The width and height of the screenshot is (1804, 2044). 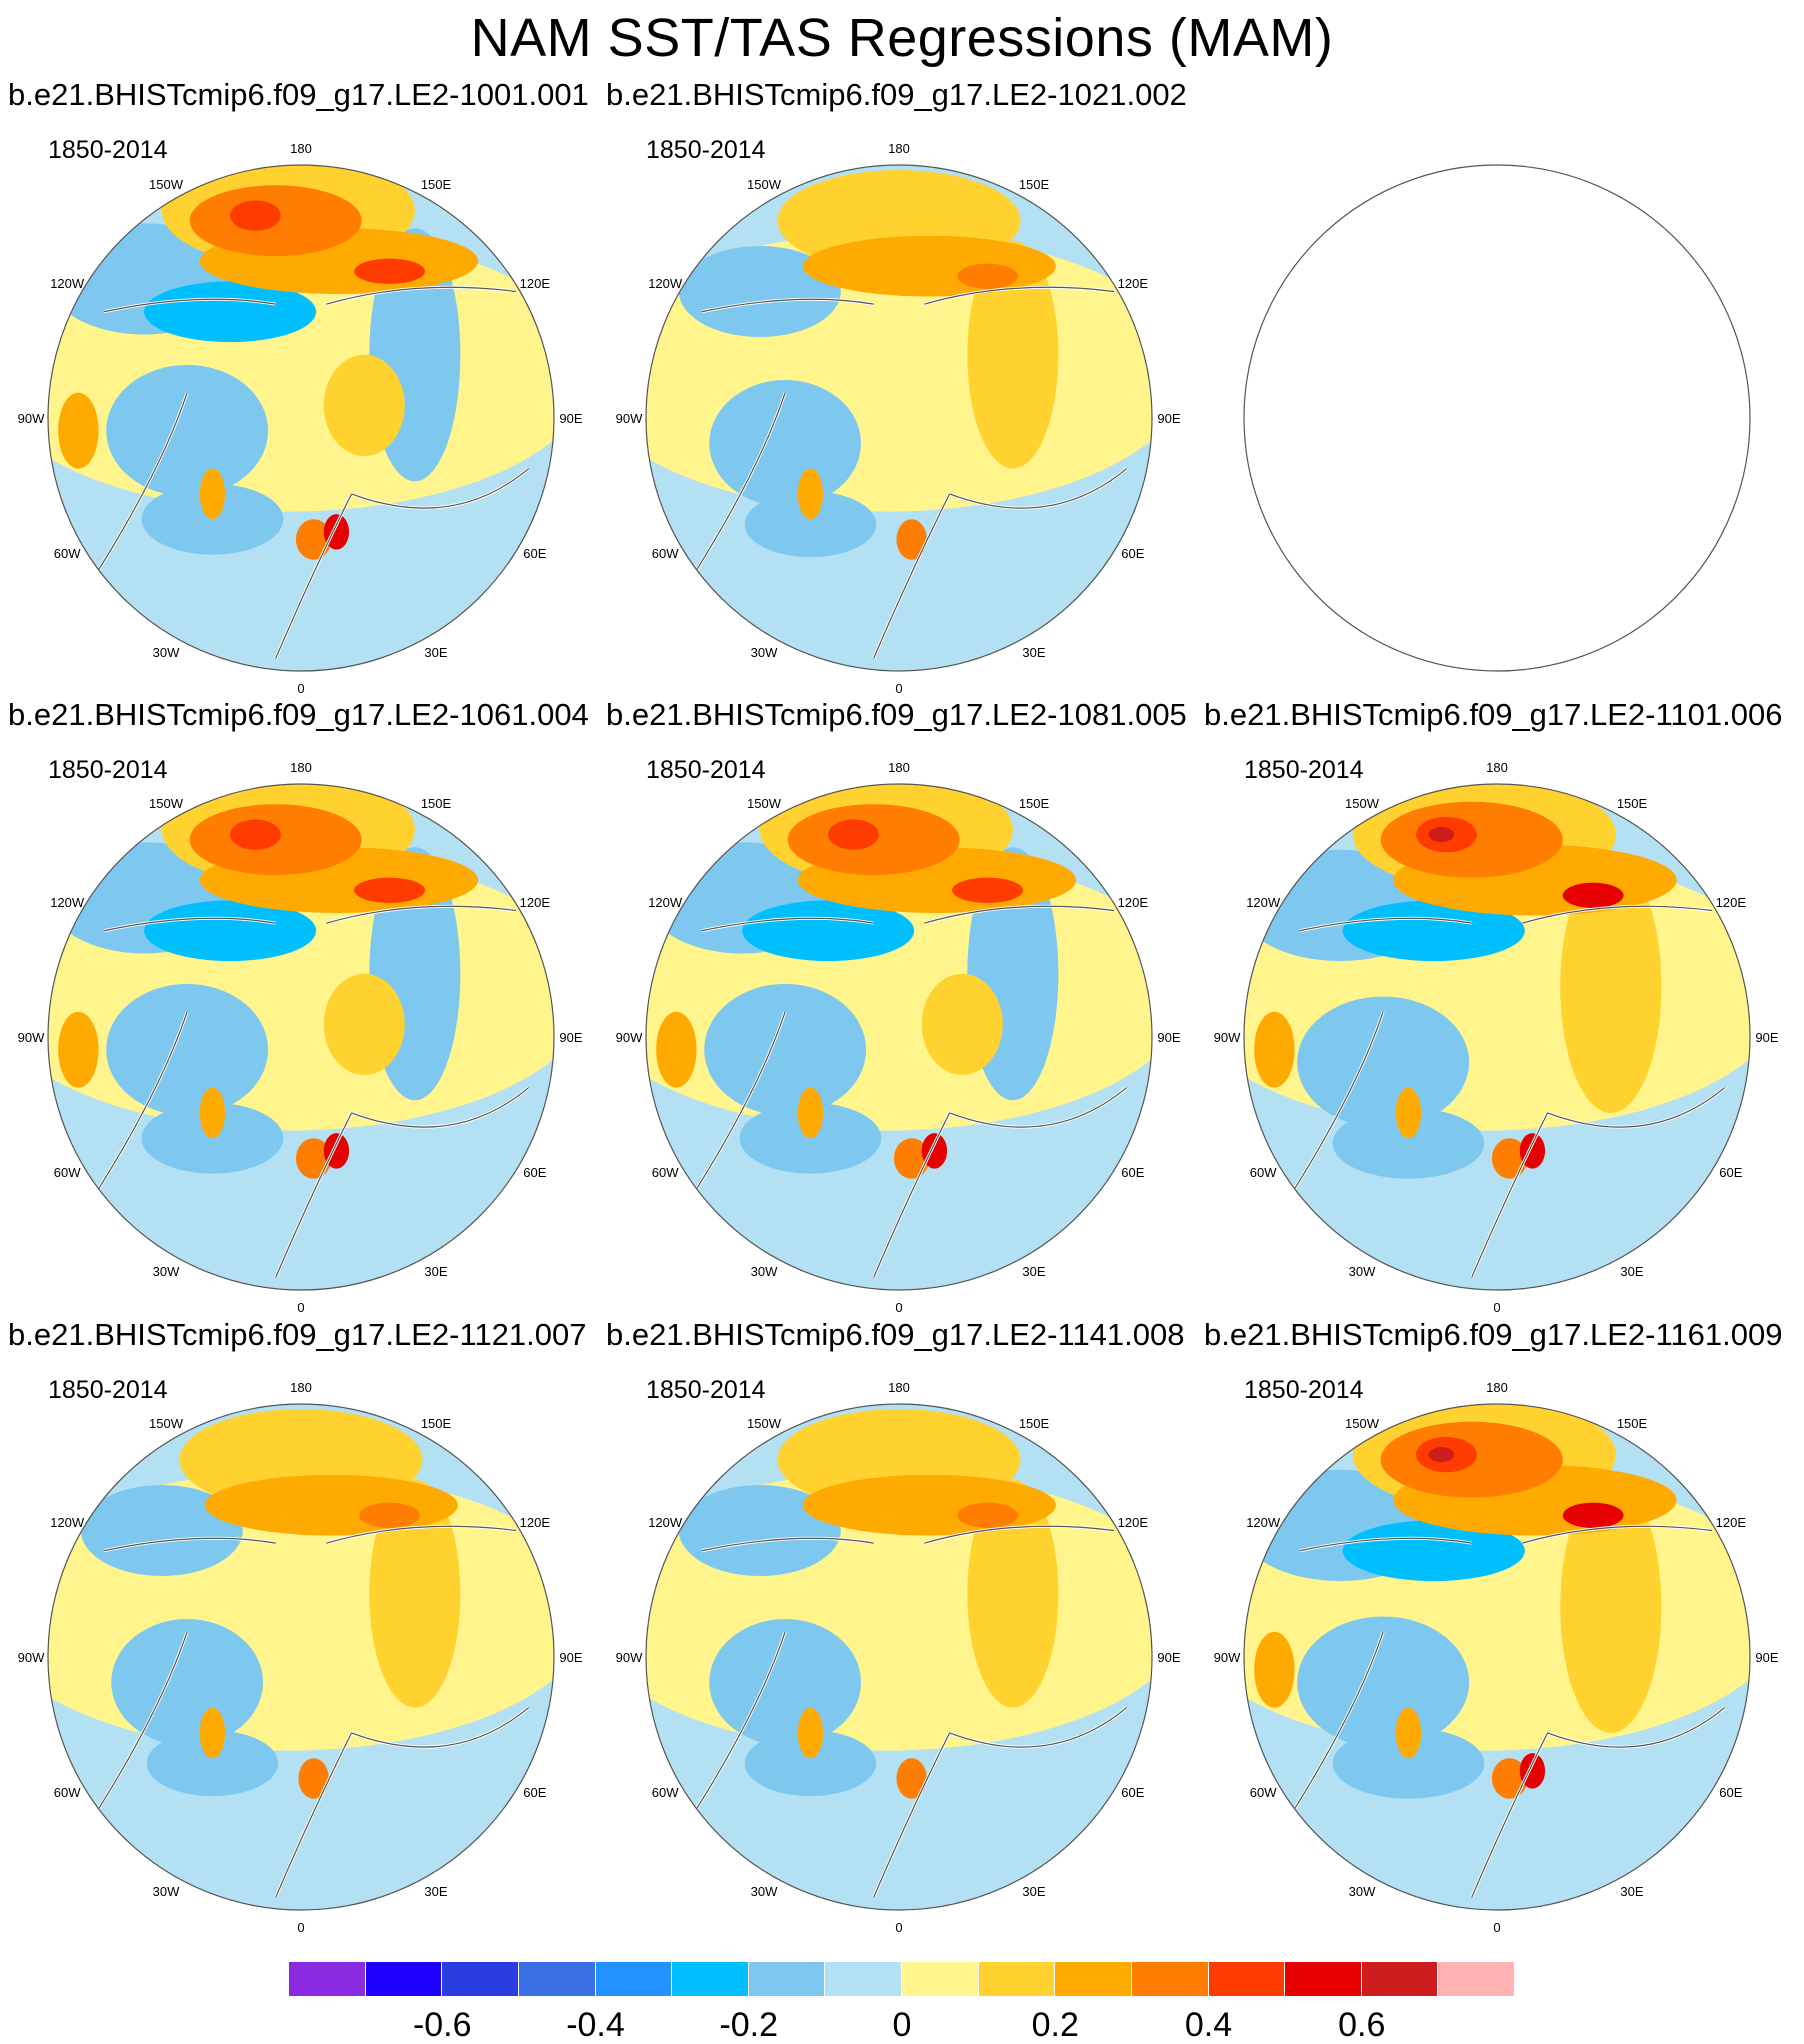 What do you see at coordinates (896, 94) in the screenshot?
I see `panel-title: b.e21.BHISTcmip6.f09_g17.LE2-1021.002` at bounding box center [896, 94].